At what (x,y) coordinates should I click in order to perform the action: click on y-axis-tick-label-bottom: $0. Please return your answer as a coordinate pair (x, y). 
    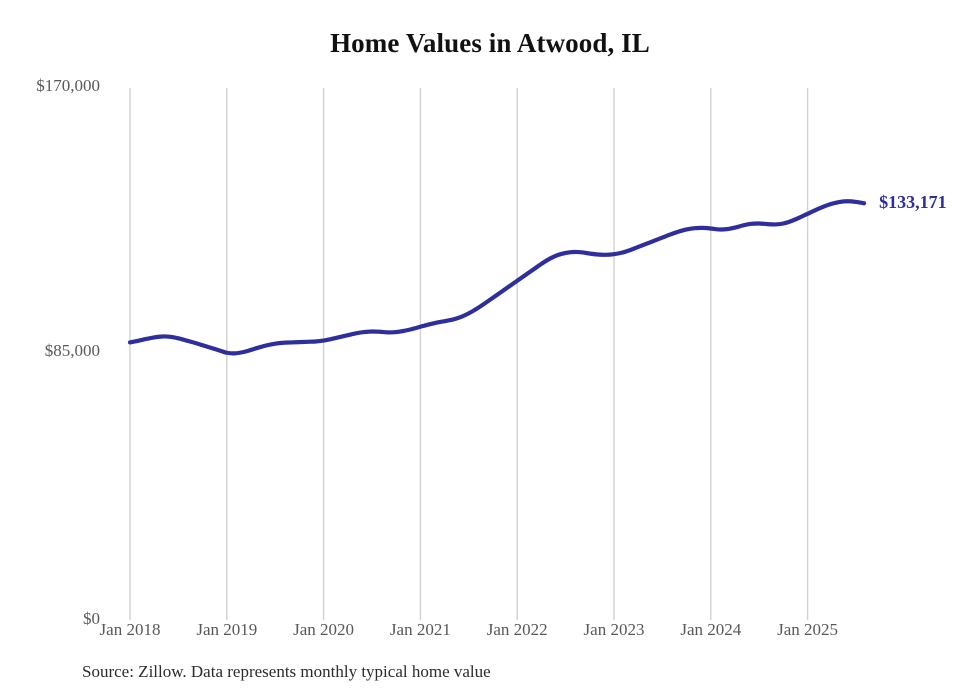
    Looking at the image, I should click on (91, 618).